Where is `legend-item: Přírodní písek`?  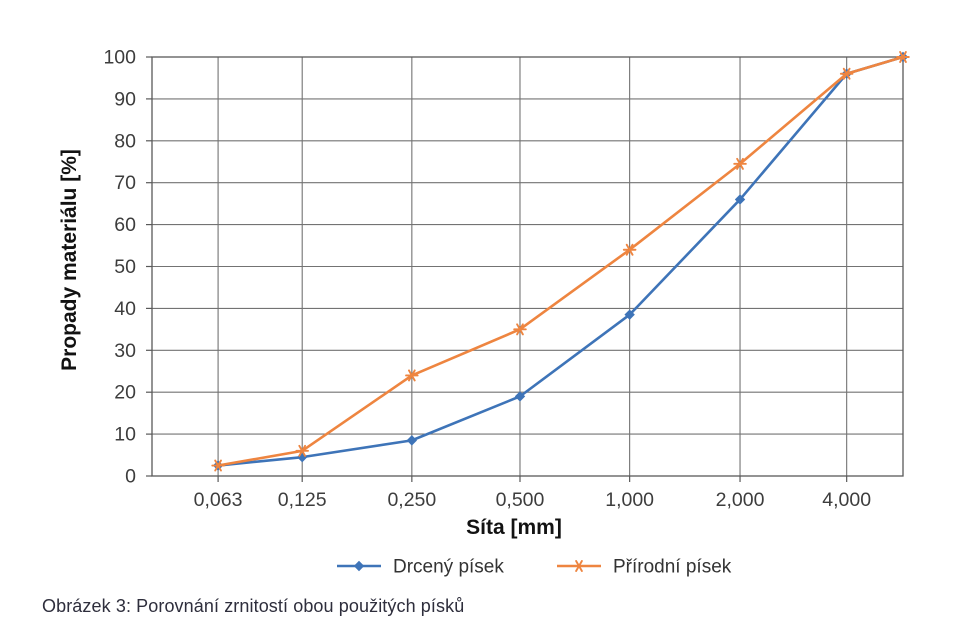
legend-item: Přírodní písek is located at coordinates (644, 567).